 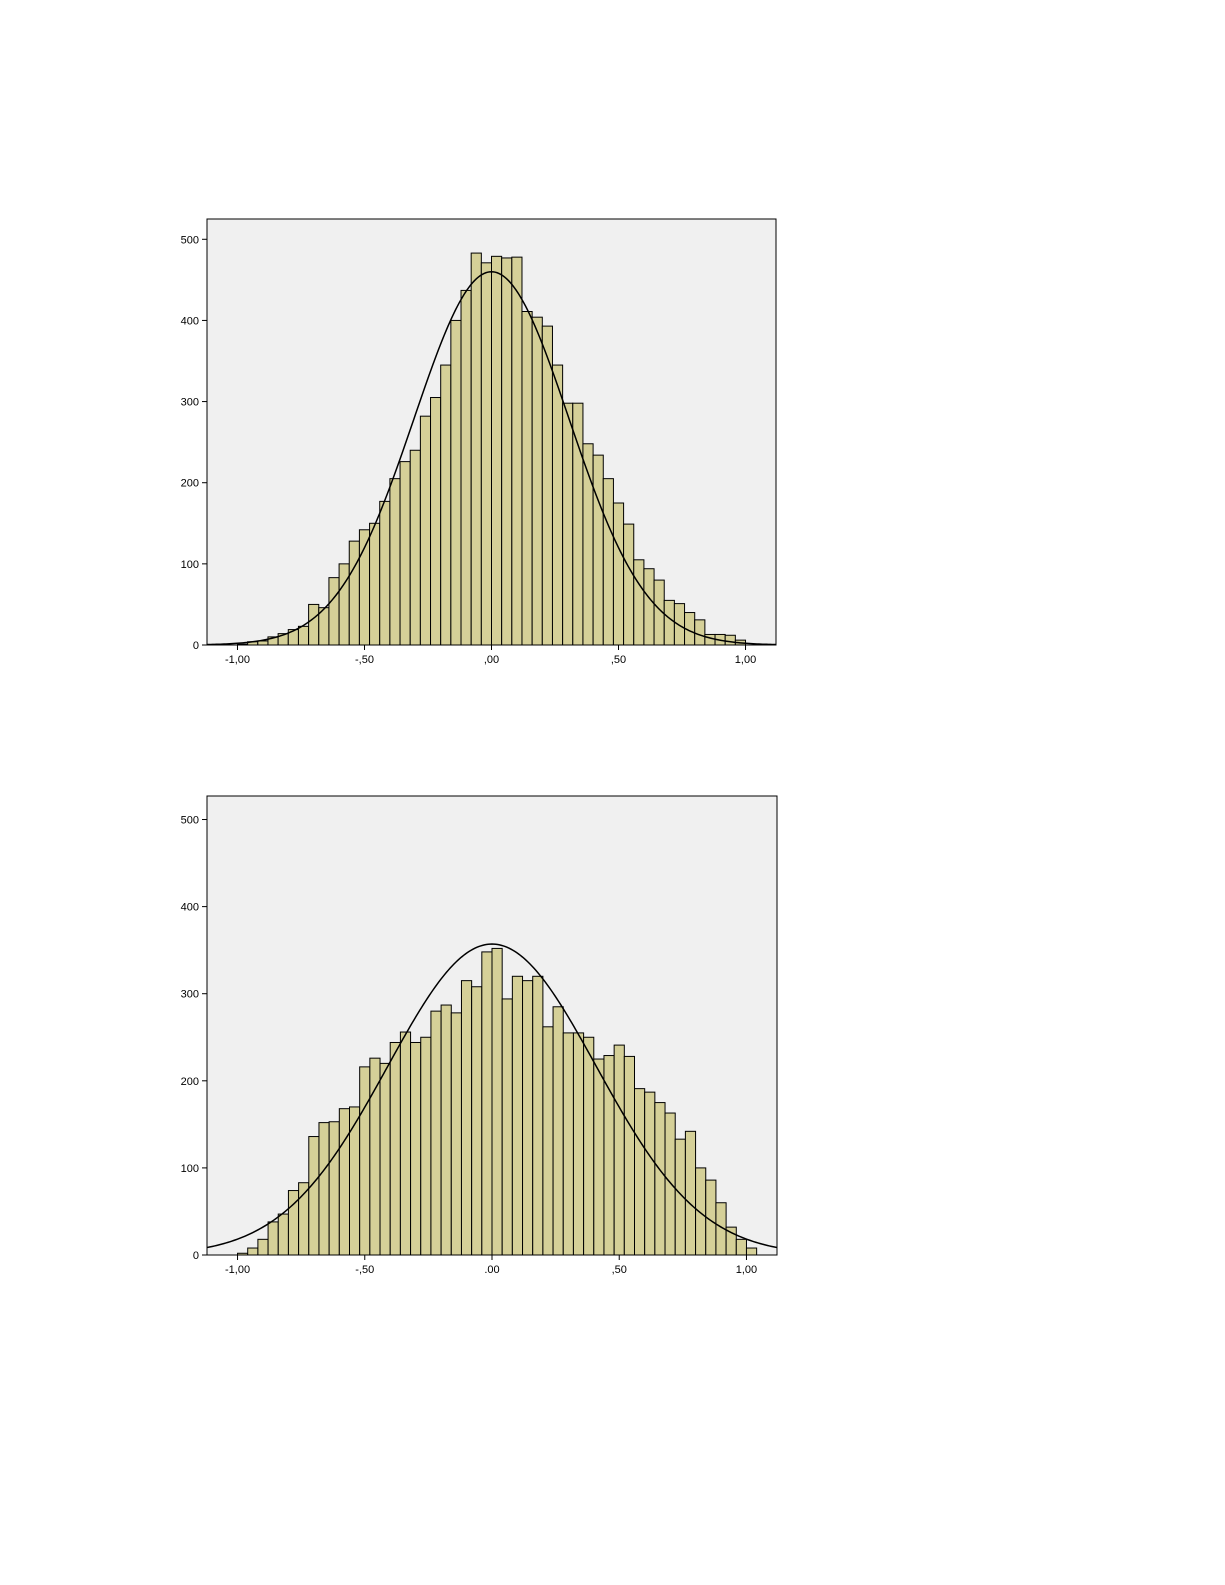 I want to click on x-tick-label: ,00, so click(x=491, y=660).